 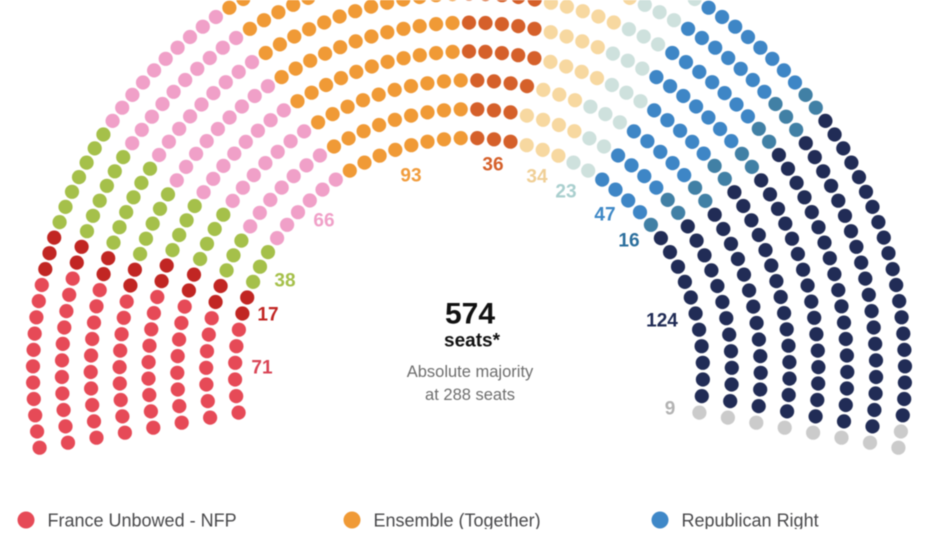 What do you see at coordinates (262, 368) in the screenshot?
I see `svg-text: 71` at bounding box center [262, 368].